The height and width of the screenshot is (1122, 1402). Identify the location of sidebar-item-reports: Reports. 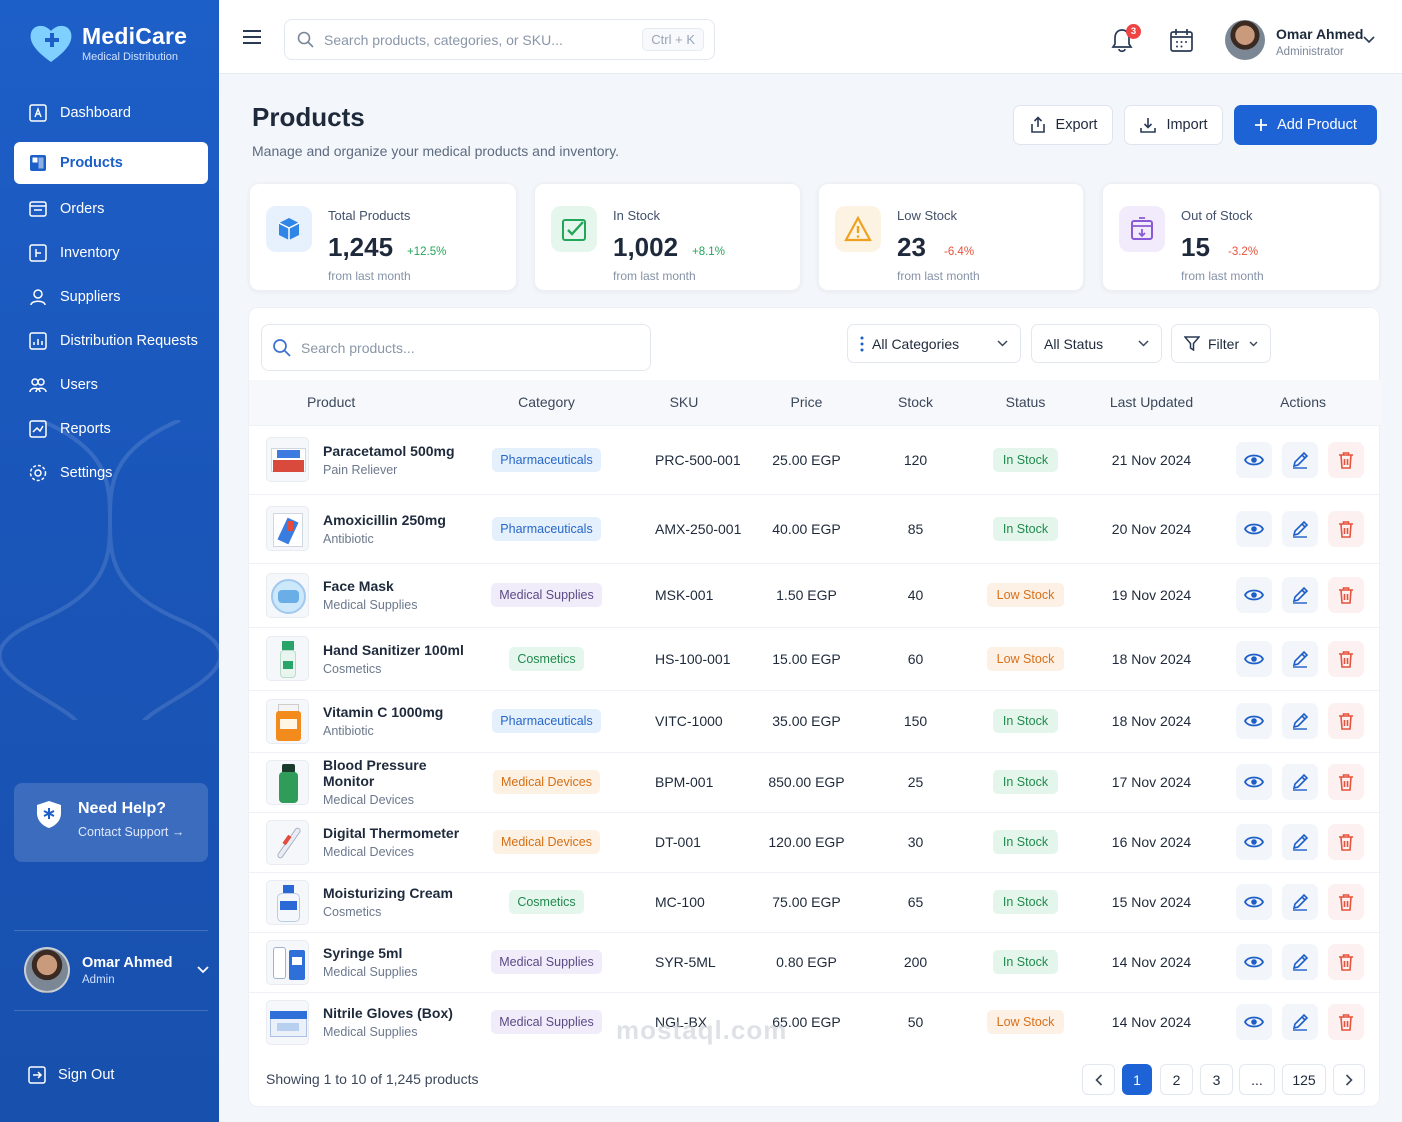
(111, 429).